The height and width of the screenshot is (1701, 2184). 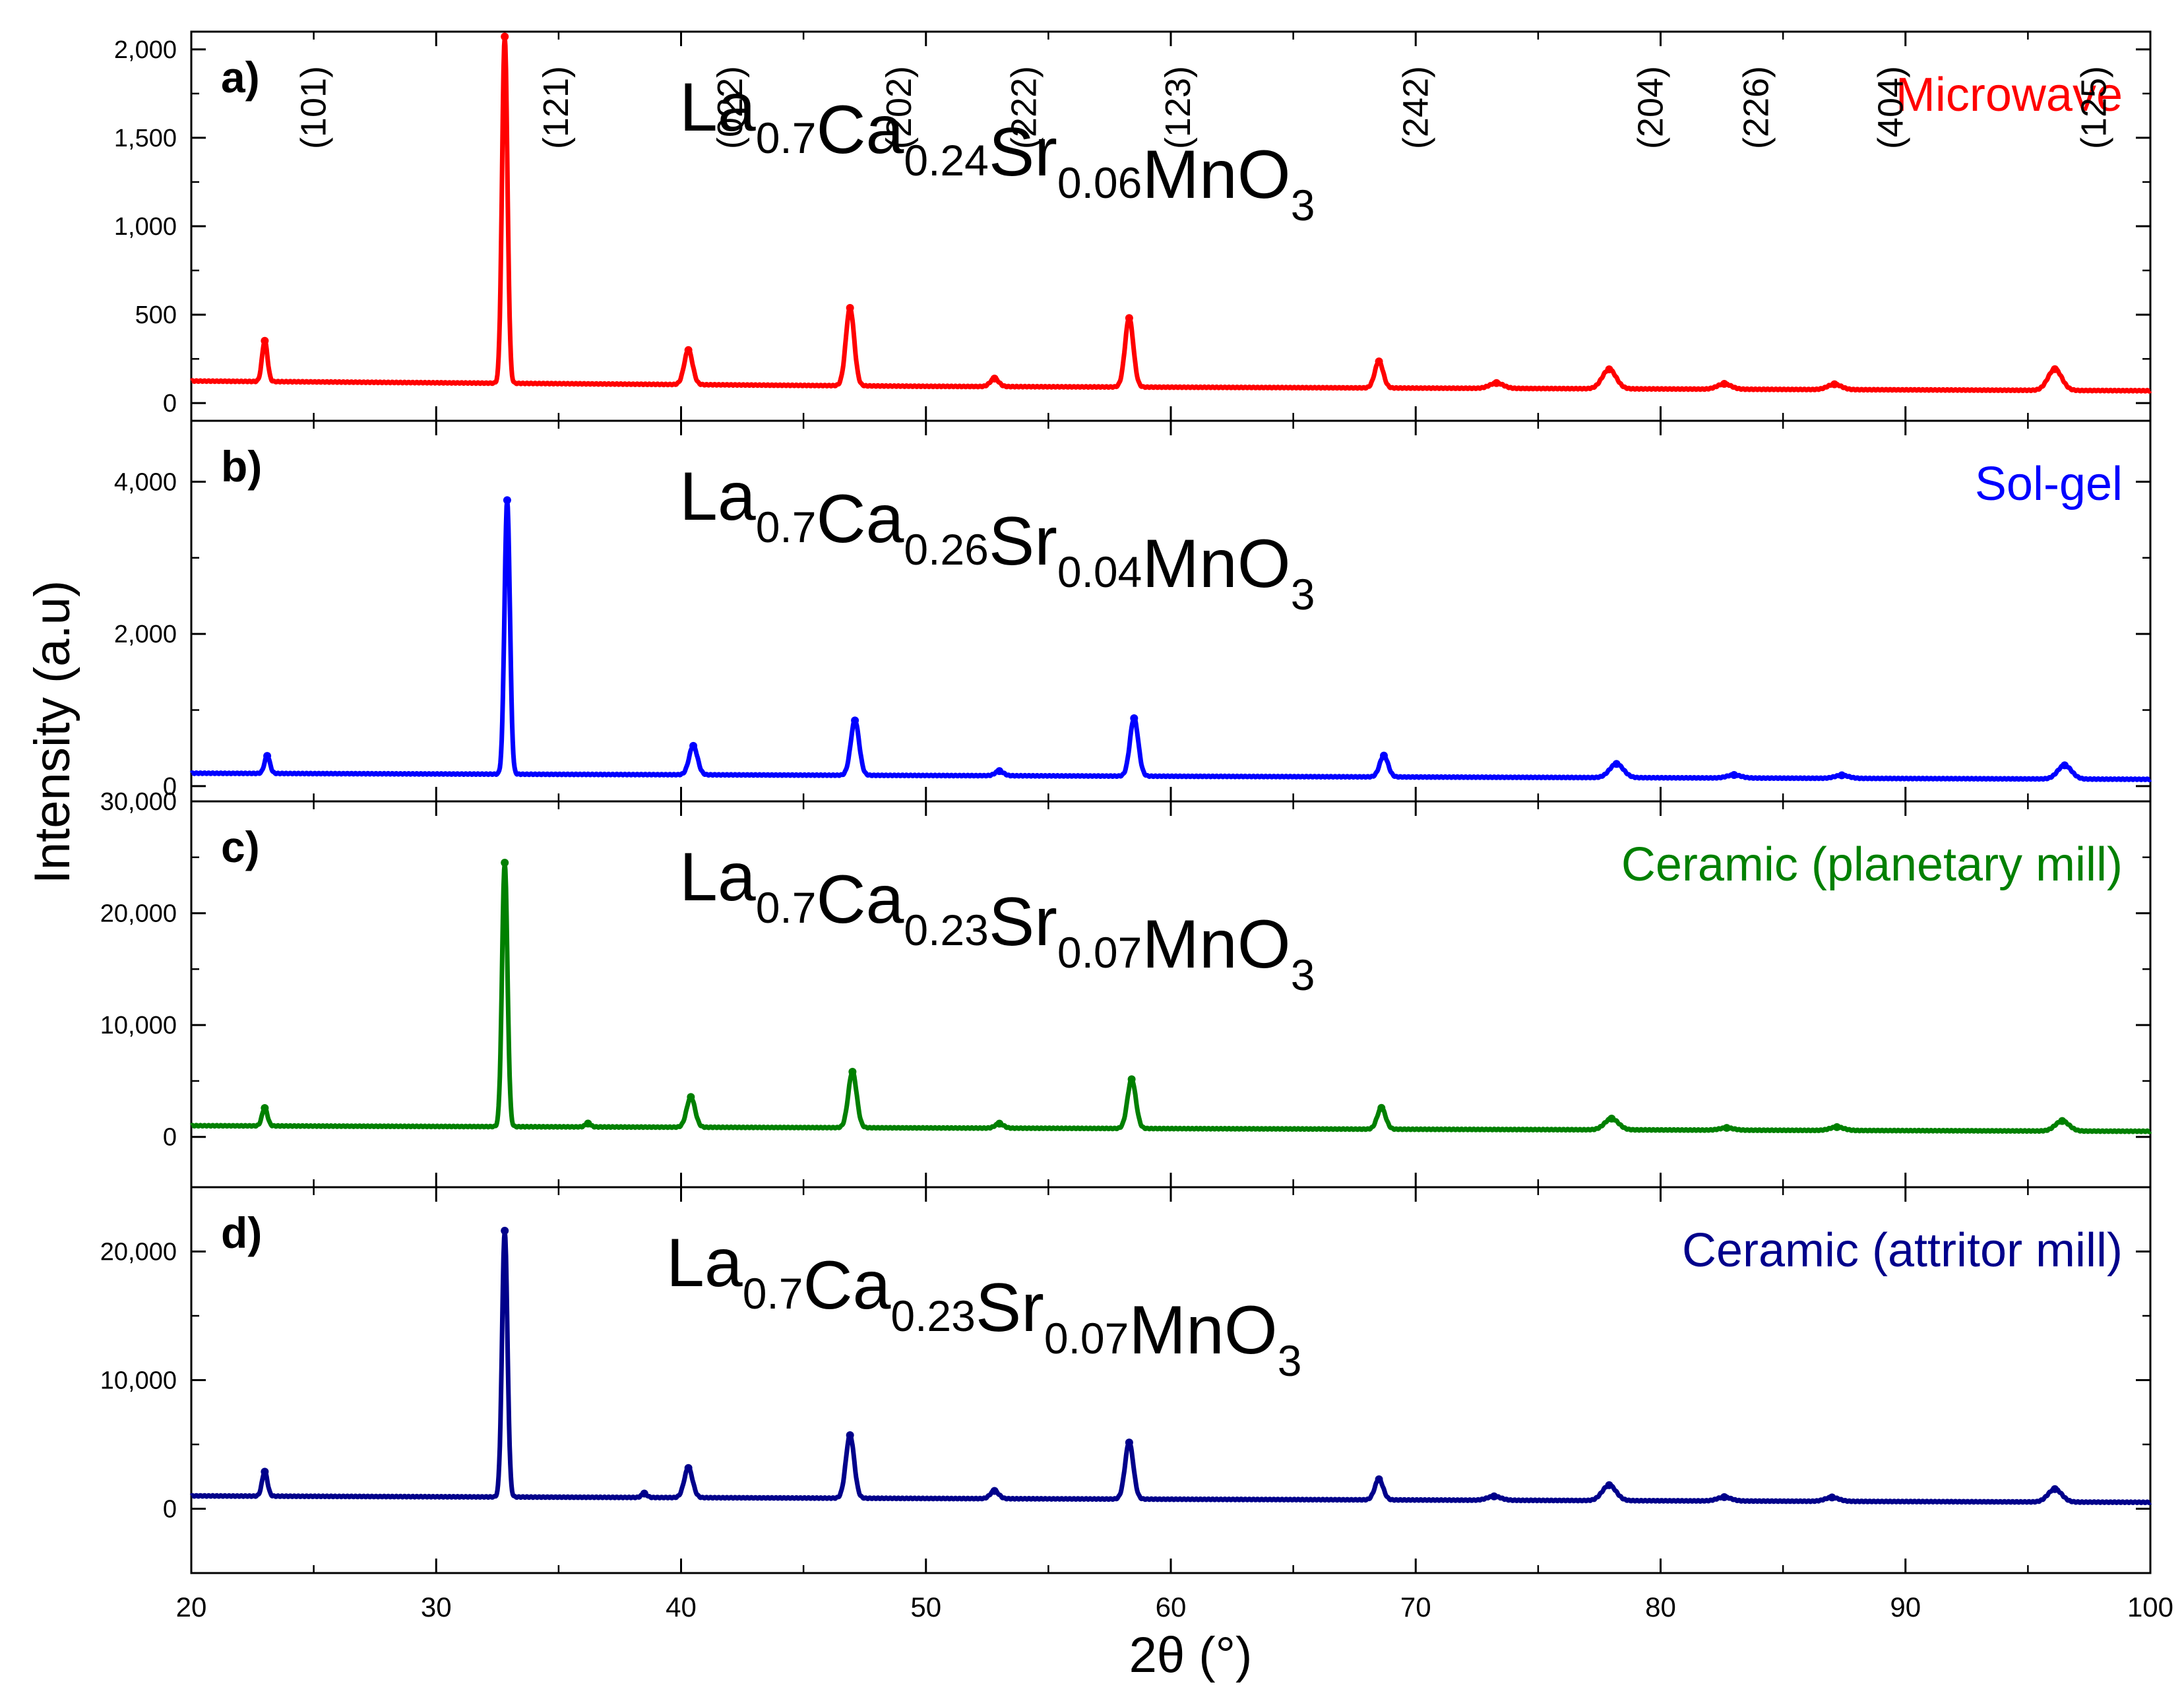 I want to click on miller-index: (222), so click(x=1024, y=107).